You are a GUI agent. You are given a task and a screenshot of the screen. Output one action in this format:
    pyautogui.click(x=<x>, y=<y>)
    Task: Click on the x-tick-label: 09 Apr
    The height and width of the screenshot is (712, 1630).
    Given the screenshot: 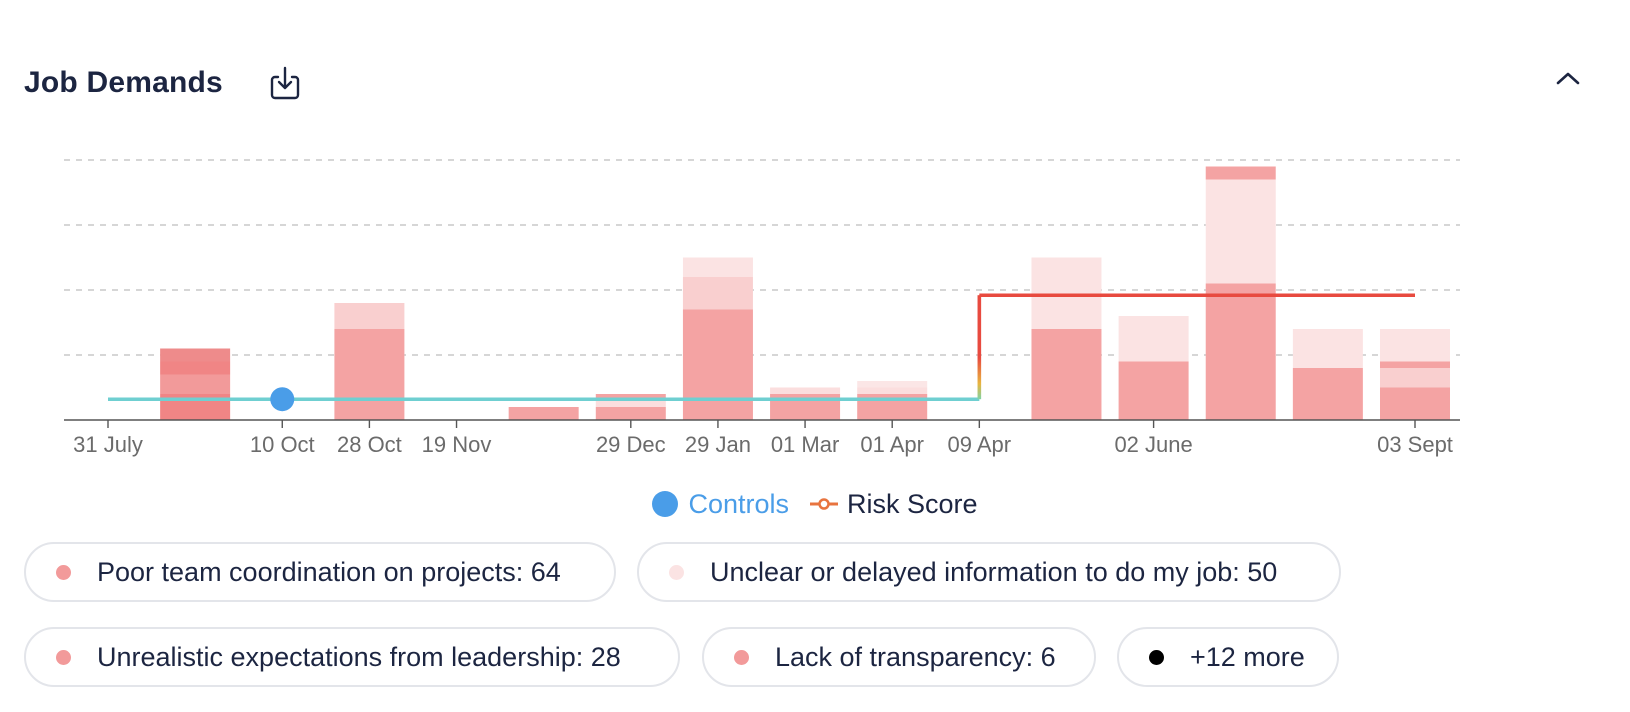 What is the action you would take?
    pyautogui.click(x=980, y=444)
    